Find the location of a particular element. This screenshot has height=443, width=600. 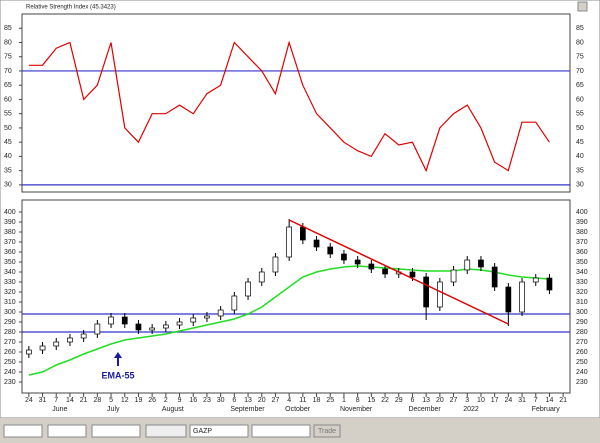

month-label: July is located at coordinates (113, 409).